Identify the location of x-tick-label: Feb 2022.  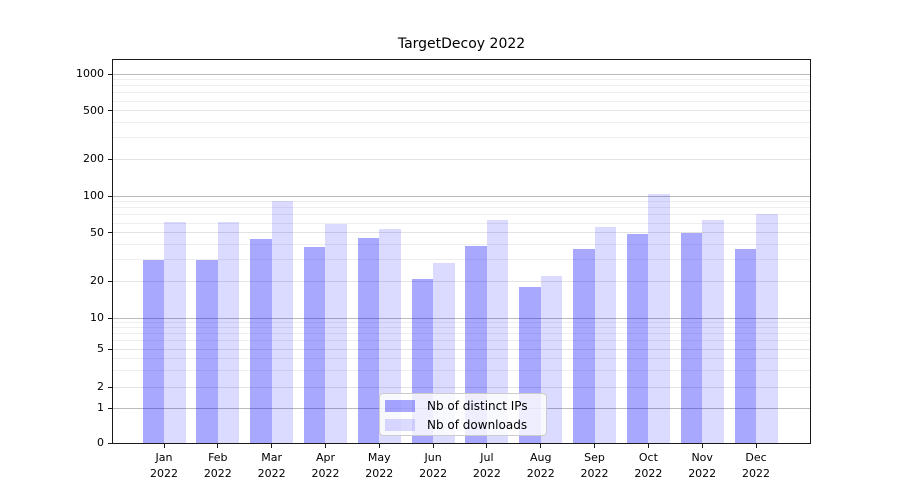
(218, 466).